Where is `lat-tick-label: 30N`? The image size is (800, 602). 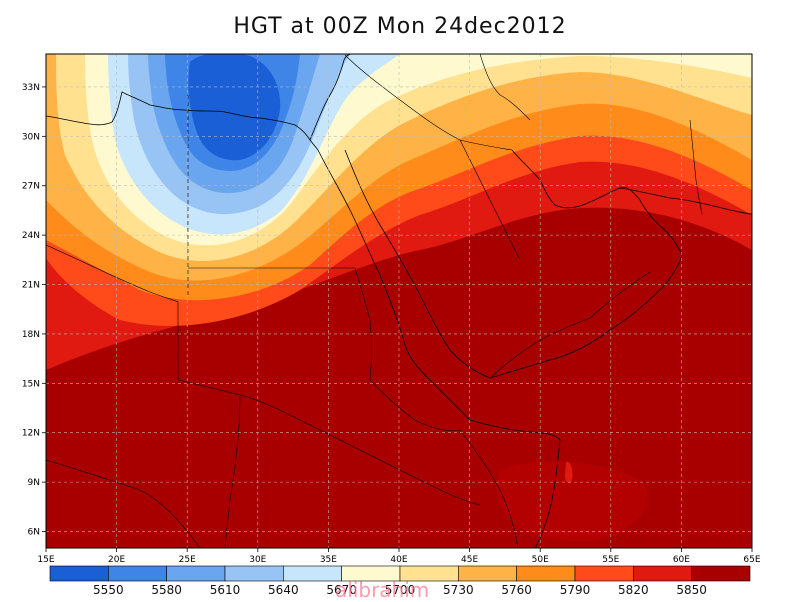 lat-tick-label: 30N is located at coordinates (31, 137).